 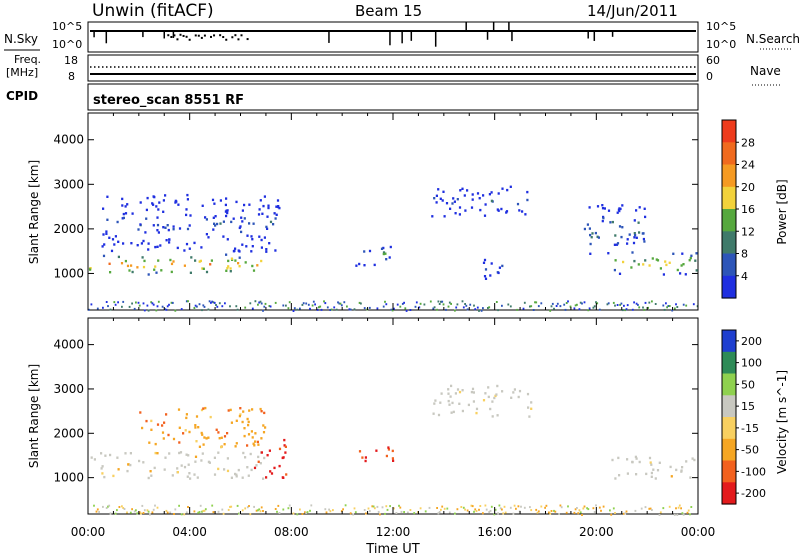 I want to click on colorbar-tick-label: 28, so click(x=748, y=142).